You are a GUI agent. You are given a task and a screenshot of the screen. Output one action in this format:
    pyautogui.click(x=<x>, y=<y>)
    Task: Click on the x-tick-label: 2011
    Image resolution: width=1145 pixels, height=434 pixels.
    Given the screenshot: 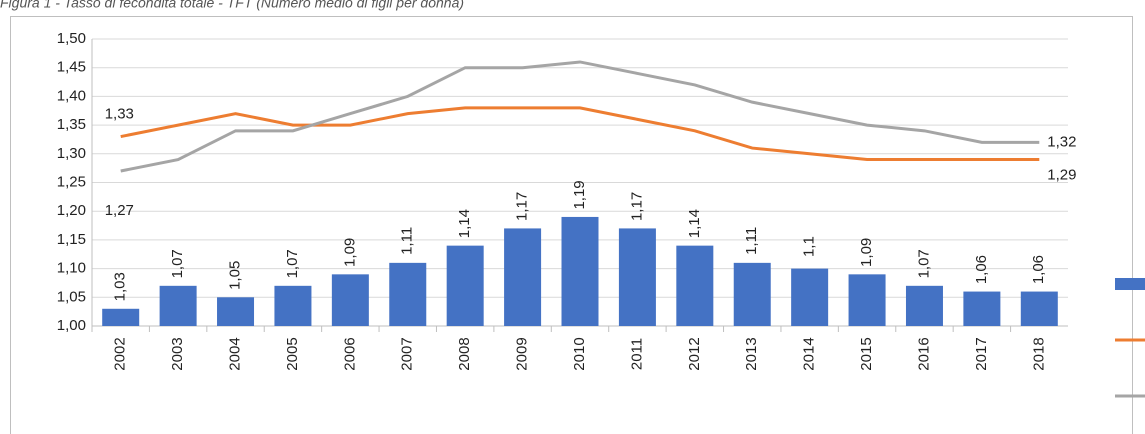 What is the action you would take?
    pyautogui.click(x=636, y=354)
    